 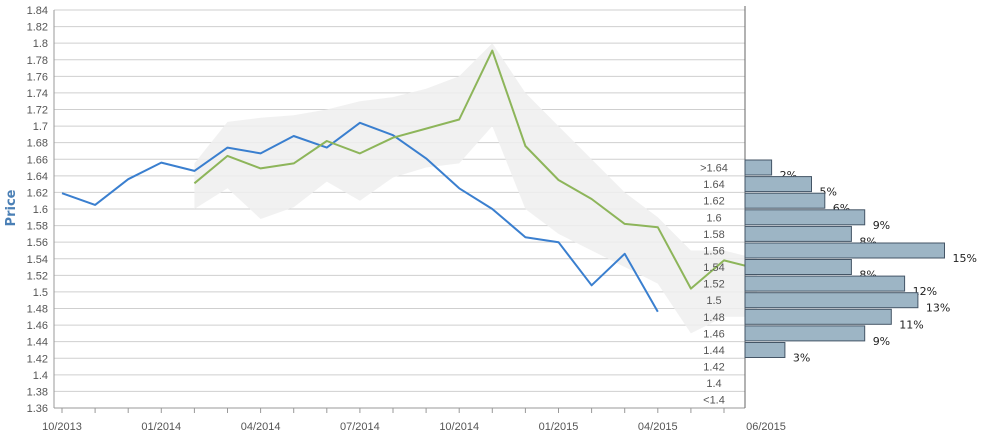 I want to click on histogram-bin-label: 1.58, so click(x=713, y=235).